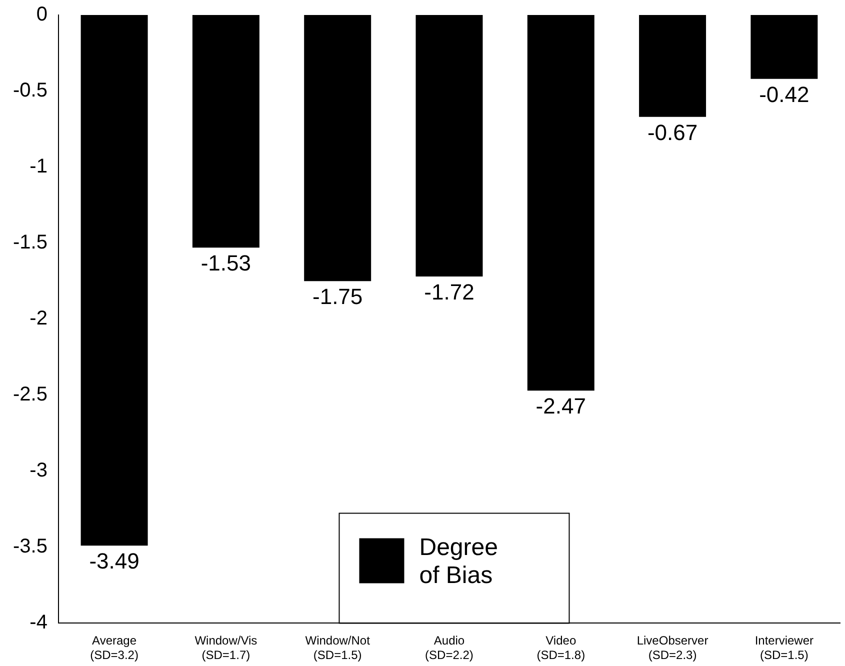 The image size is (845, 666). What do you see at coordinates (226, 648) in the screenshot?
I see `x-tick-label: Window/Vis (SD=1.7)` at bounding box center [226, 648].